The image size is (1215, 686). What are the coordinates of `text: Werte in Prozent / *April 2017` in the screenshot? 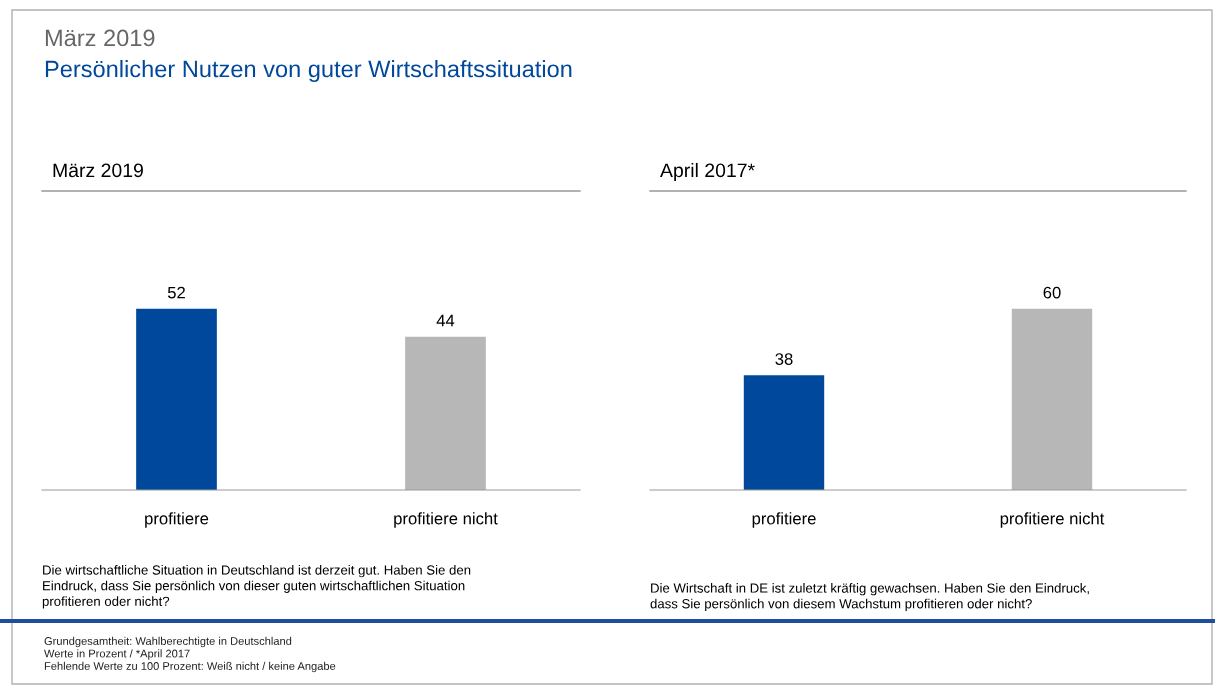 It's located at (117, 654).